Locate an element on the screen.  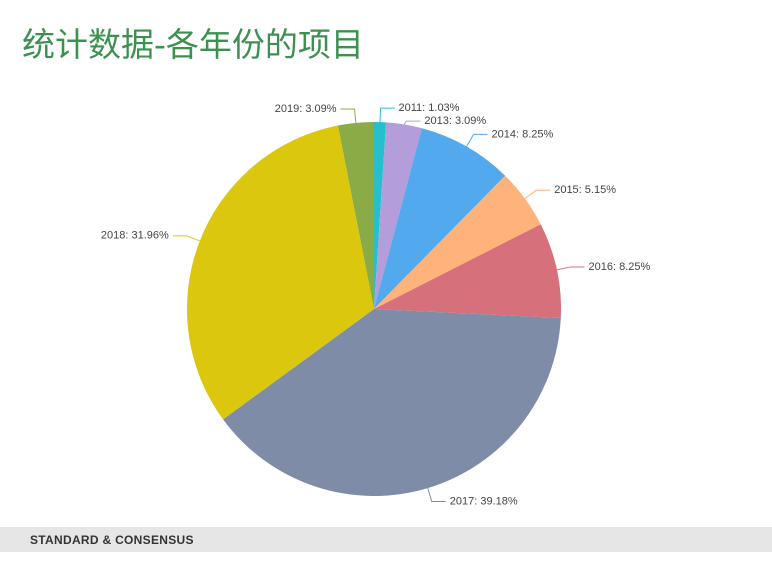
data-label: 2013: 3.09% is located at coordinates (455, 121).